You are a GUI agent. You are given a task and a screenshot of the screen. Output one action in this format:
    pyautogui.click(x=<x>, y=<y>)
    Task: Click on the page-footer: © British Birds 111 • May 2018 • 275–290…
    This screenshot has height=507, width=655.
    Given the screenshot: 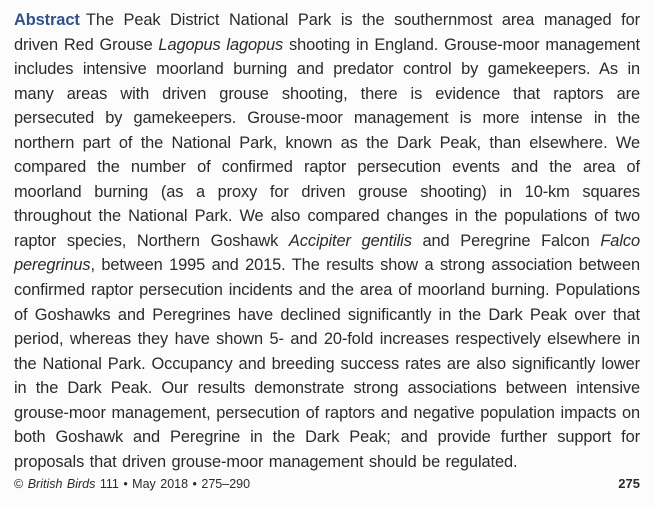 What is the action you would take?
    pyautogui.click(x=327, y=483)
    